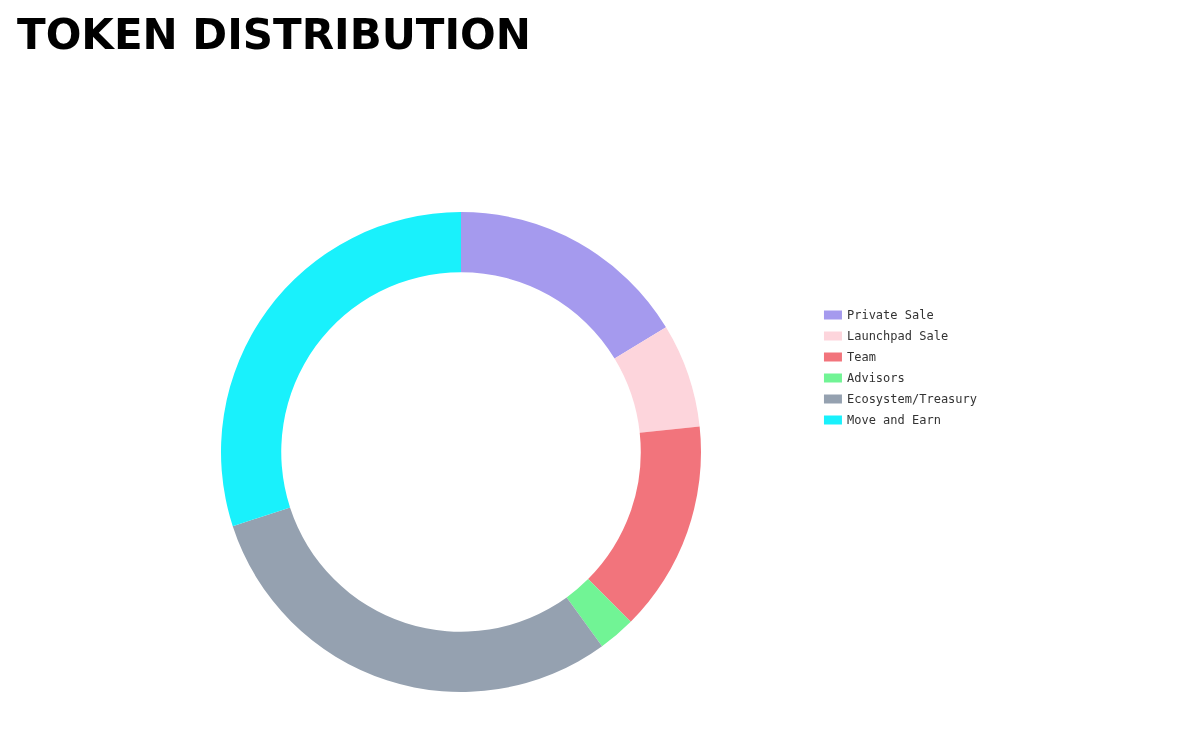  I want to click on legend-label: Move and Earn, so click(893, 420).